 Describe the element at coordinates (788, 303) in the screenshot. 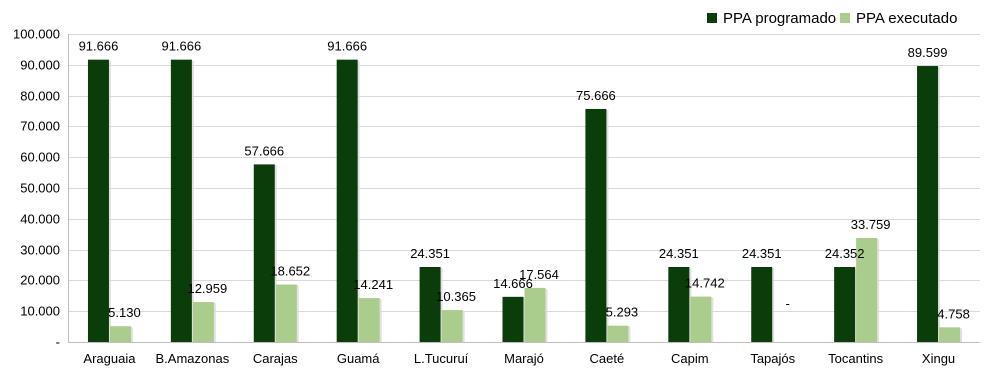

I see `data-label-ppa-executado: -` at that location.